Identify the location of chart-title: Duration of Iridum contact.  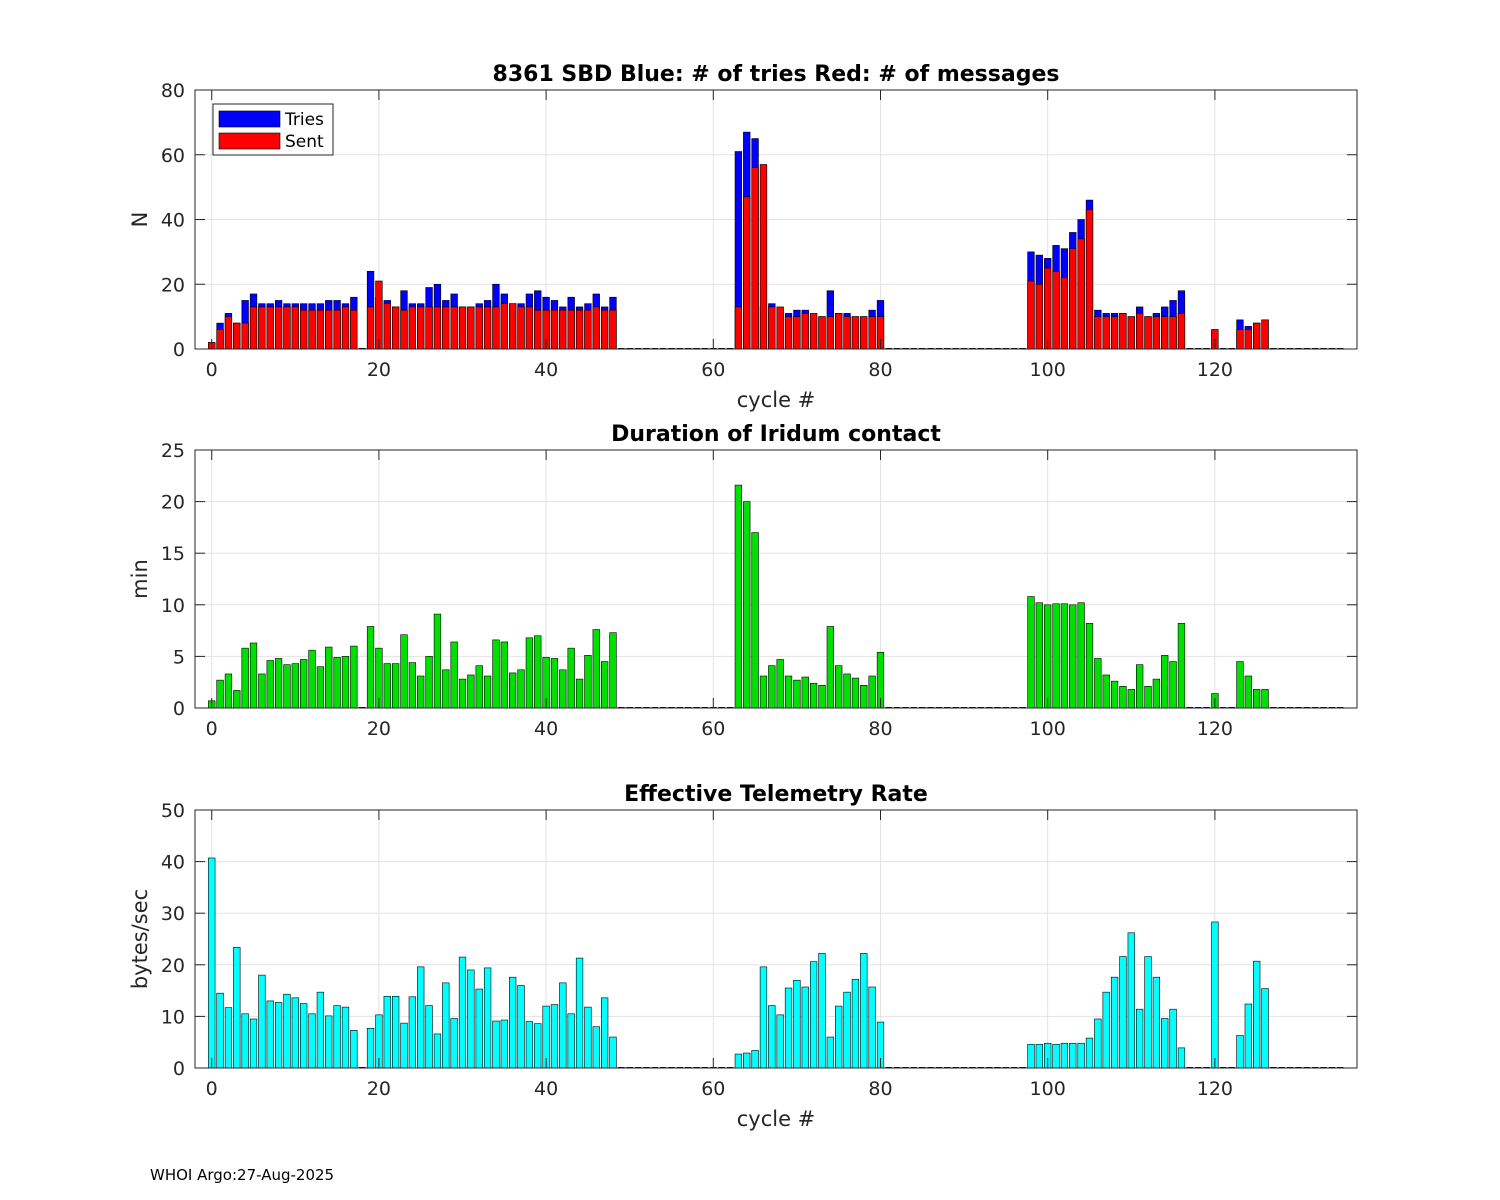
(776, 434).